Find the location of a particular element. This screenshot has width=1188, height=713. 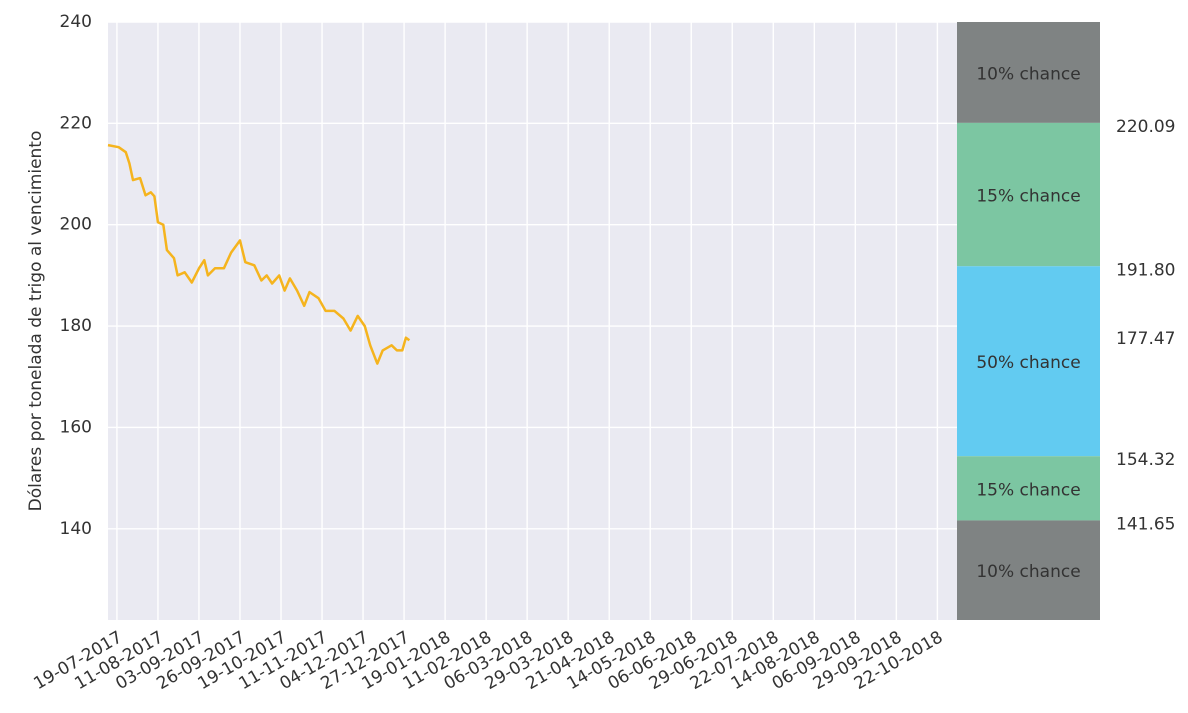

y-tick-label: 160 is located at coordinates (76, 427).